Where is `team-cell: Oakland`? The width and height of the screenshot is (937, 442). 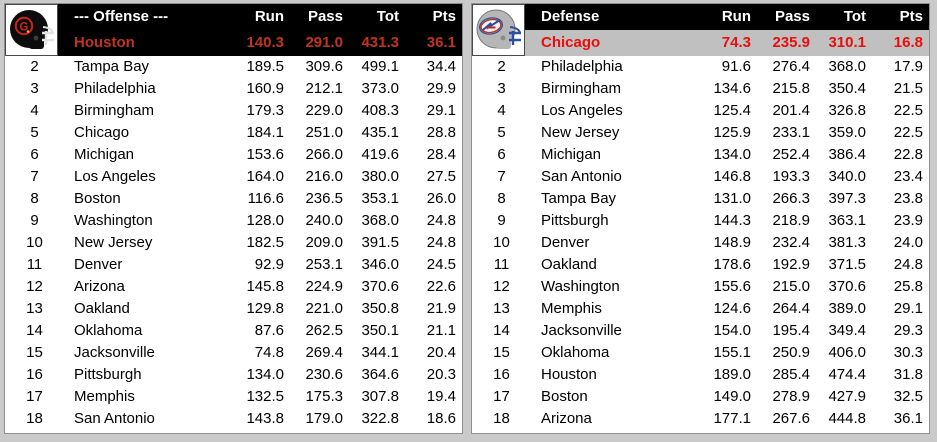 team-cell: Oakland is located at coordinates (102, 308).